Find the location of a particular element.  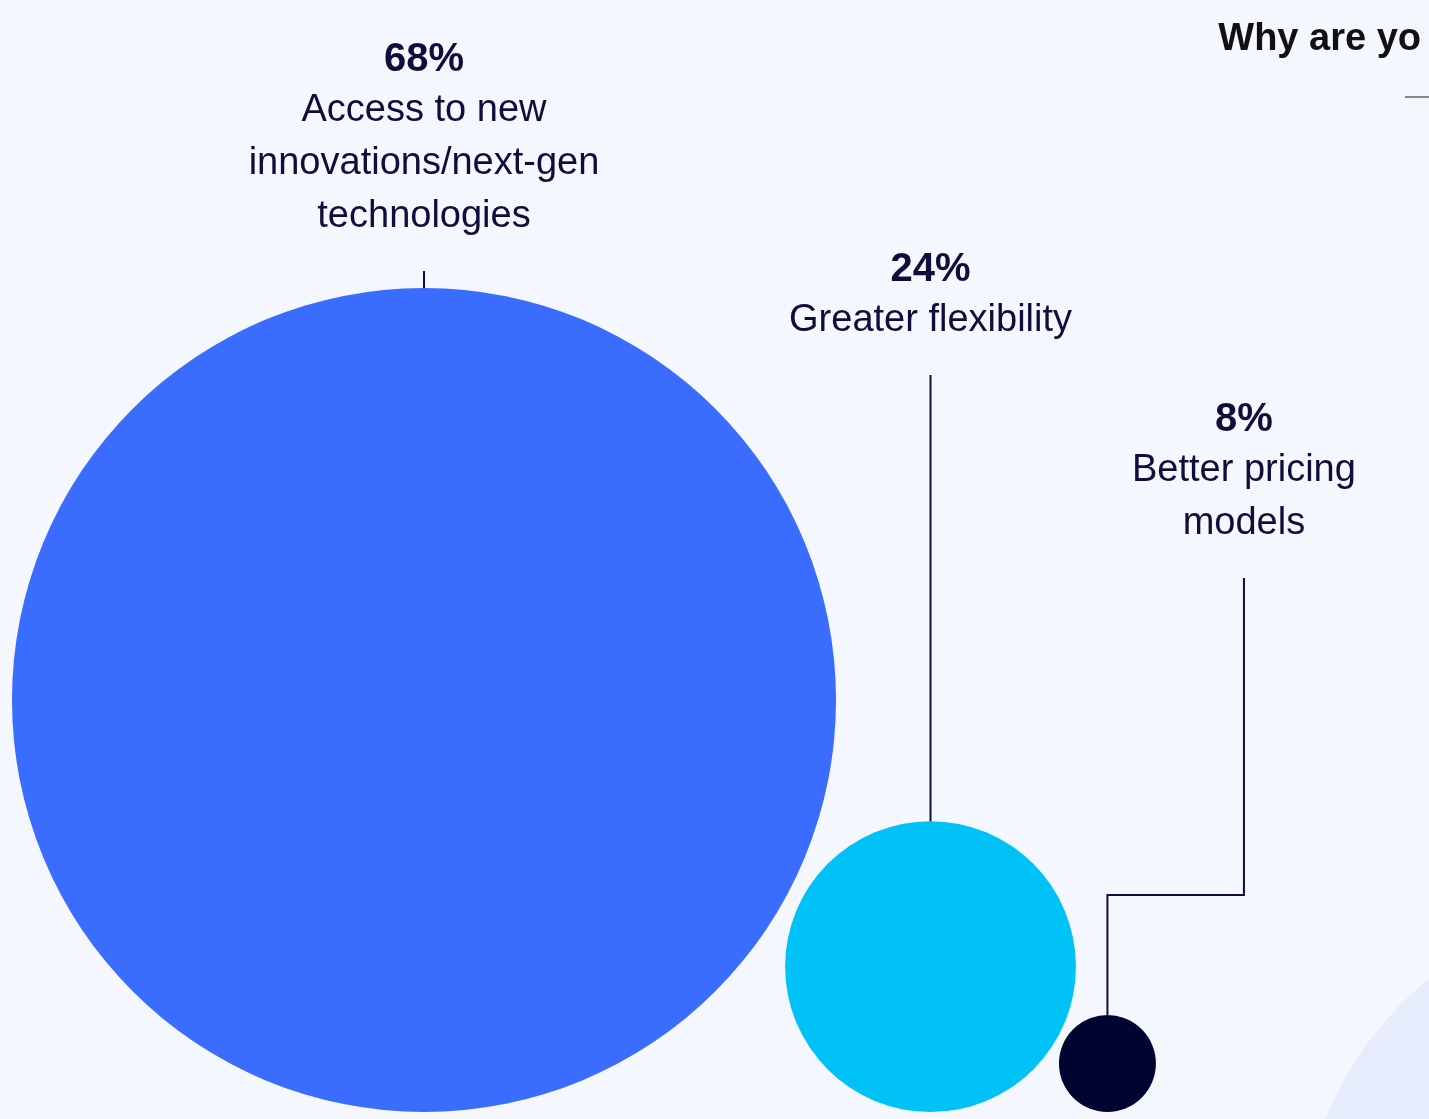

data-label: 8% is located at coordinates (1244, 417).